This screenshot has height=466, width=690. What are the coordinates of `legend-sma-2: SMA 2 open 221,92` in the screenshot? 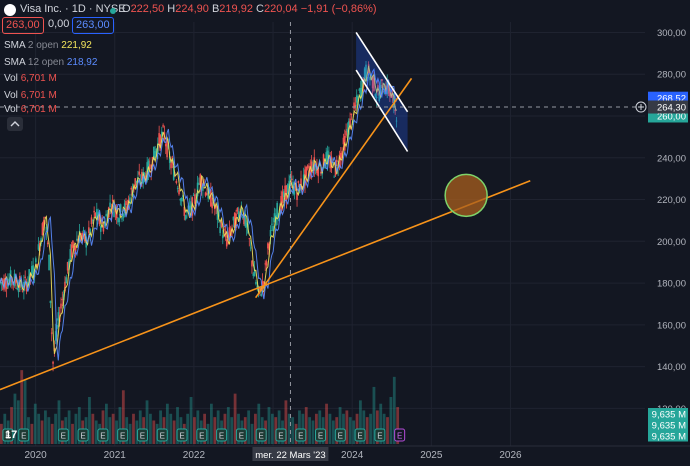 It's located at (48, 45).